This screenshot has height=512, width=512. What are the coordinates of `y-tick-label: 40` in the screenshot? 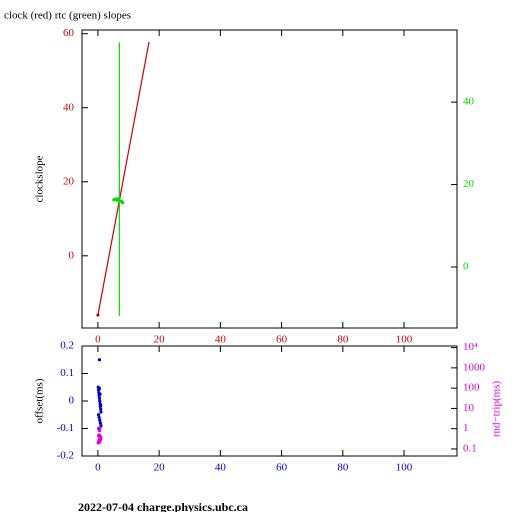 It's located at (69, 107).